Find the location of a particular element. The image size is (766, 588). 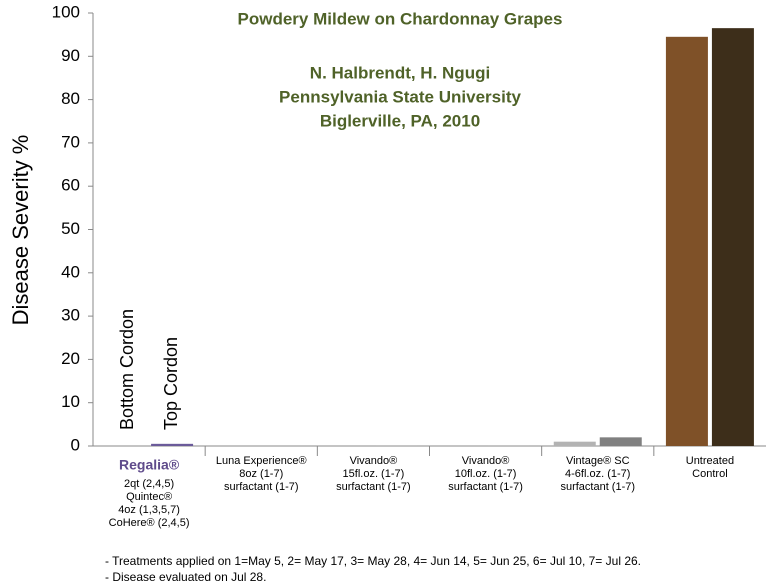

x-tick-label: 2qt (2,4,5) is located at coordinates (149, 484).